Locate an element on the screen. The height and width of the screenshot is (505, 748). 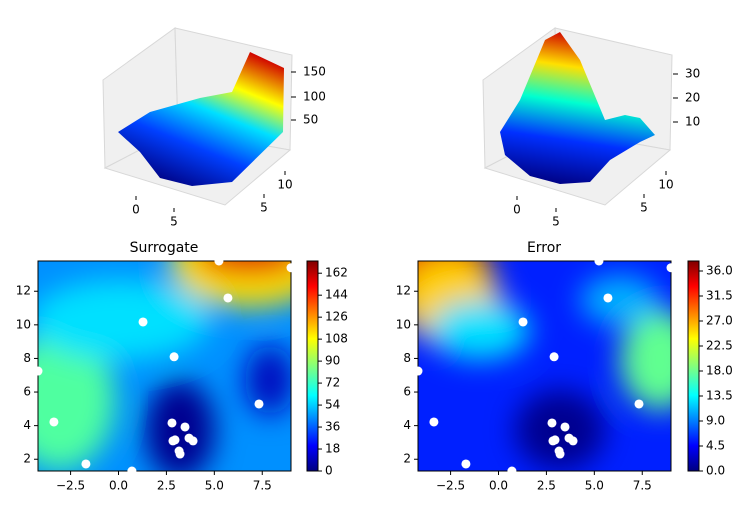
colorbar-tick-label: 18.0 is located at coordinates (719, 371).